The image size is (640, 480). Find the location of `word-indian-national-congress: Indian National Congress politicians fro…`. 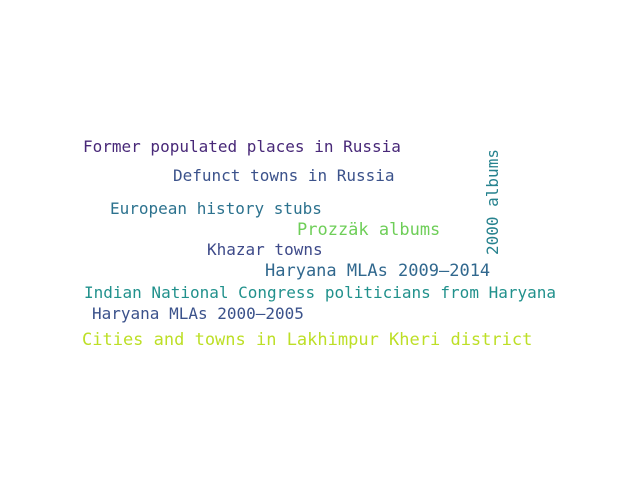

word-indian-national-congress: Indian National Congress politicians fro… is located at coordinates (320, 292).